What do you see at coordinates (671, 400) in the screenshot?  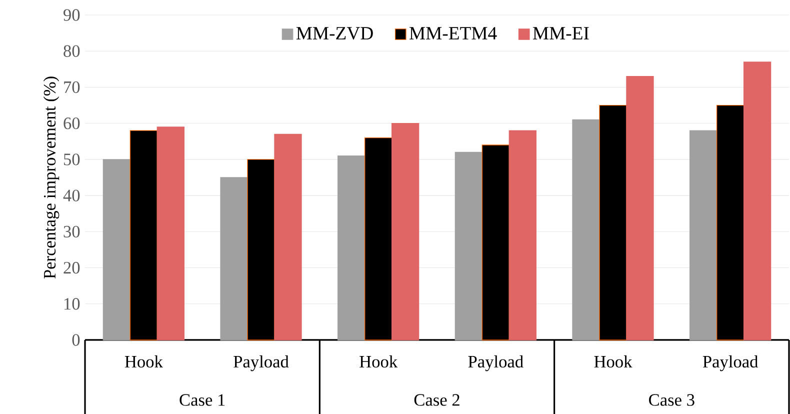 I see `text: Case 3` at bounding box center [671, 400].